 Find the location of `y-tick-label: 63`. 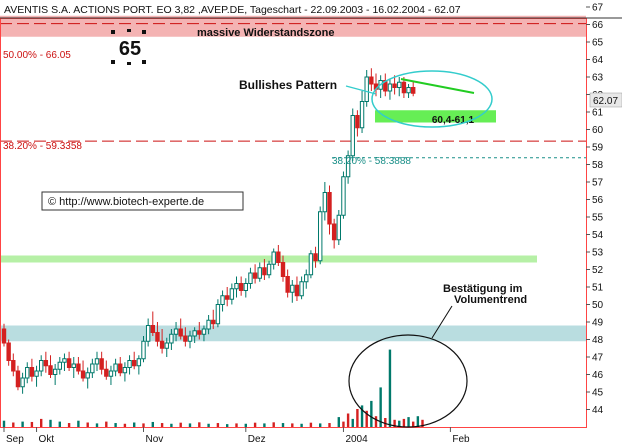

y-tick-label: 63 is located at coordinates (598, 78).